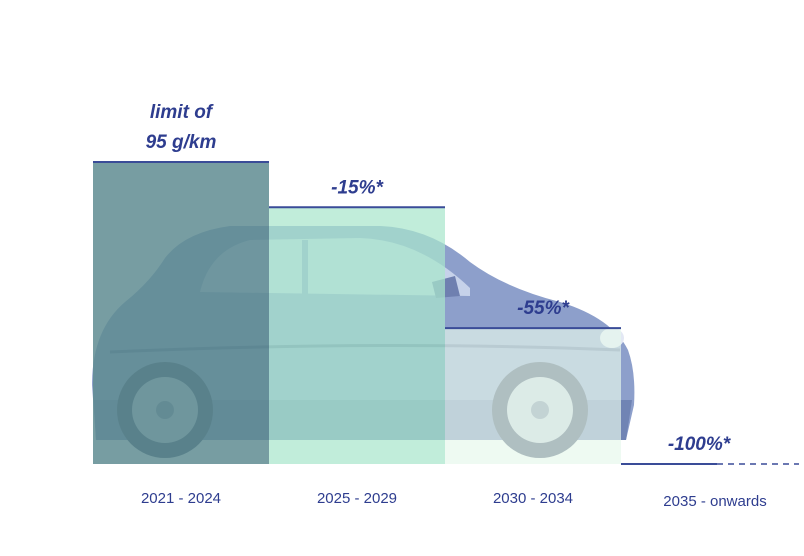 The width and height of the screenshot is (804, 556). What do you see at coordinates (181, 127) in the screenshot?
I see `bar-label-1: limit of 95 g/km` at bounding box center [181, 127].